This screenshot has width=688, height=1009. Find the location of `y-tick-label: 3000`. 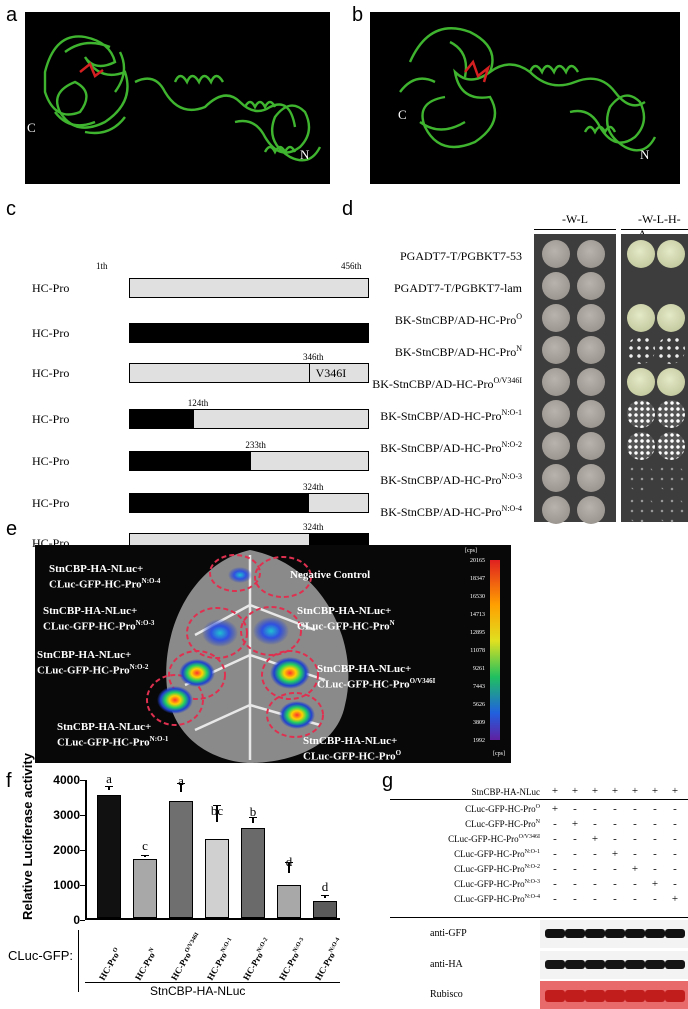

y-tick-label: 3000 is located at coordinates (66, 815).